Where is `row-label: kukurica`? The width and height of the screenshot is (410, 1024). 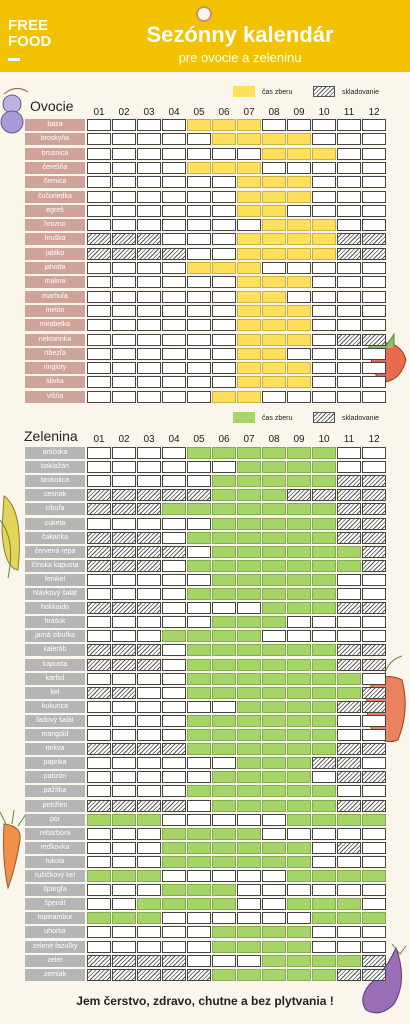
row-label: kukurica is located at coordinates (55, 706).